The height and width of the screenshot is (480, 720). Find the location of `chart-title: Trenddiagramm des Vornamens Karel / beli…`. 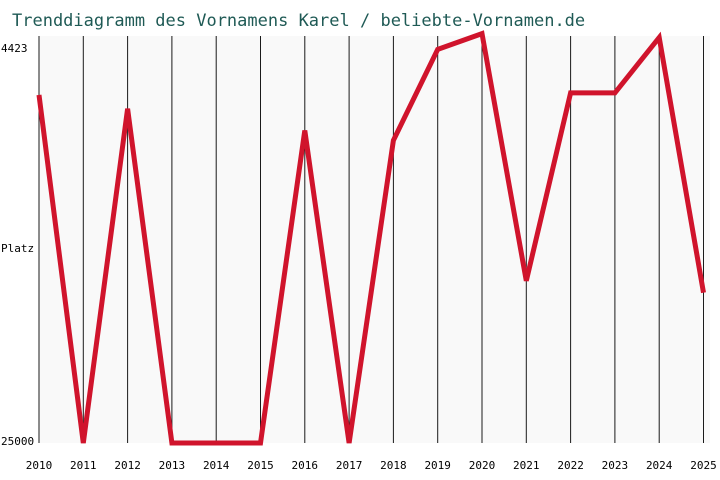

chart-title: Trenddiagramm des Vornamens Karel / beli… is located at coordinates (298, 21).